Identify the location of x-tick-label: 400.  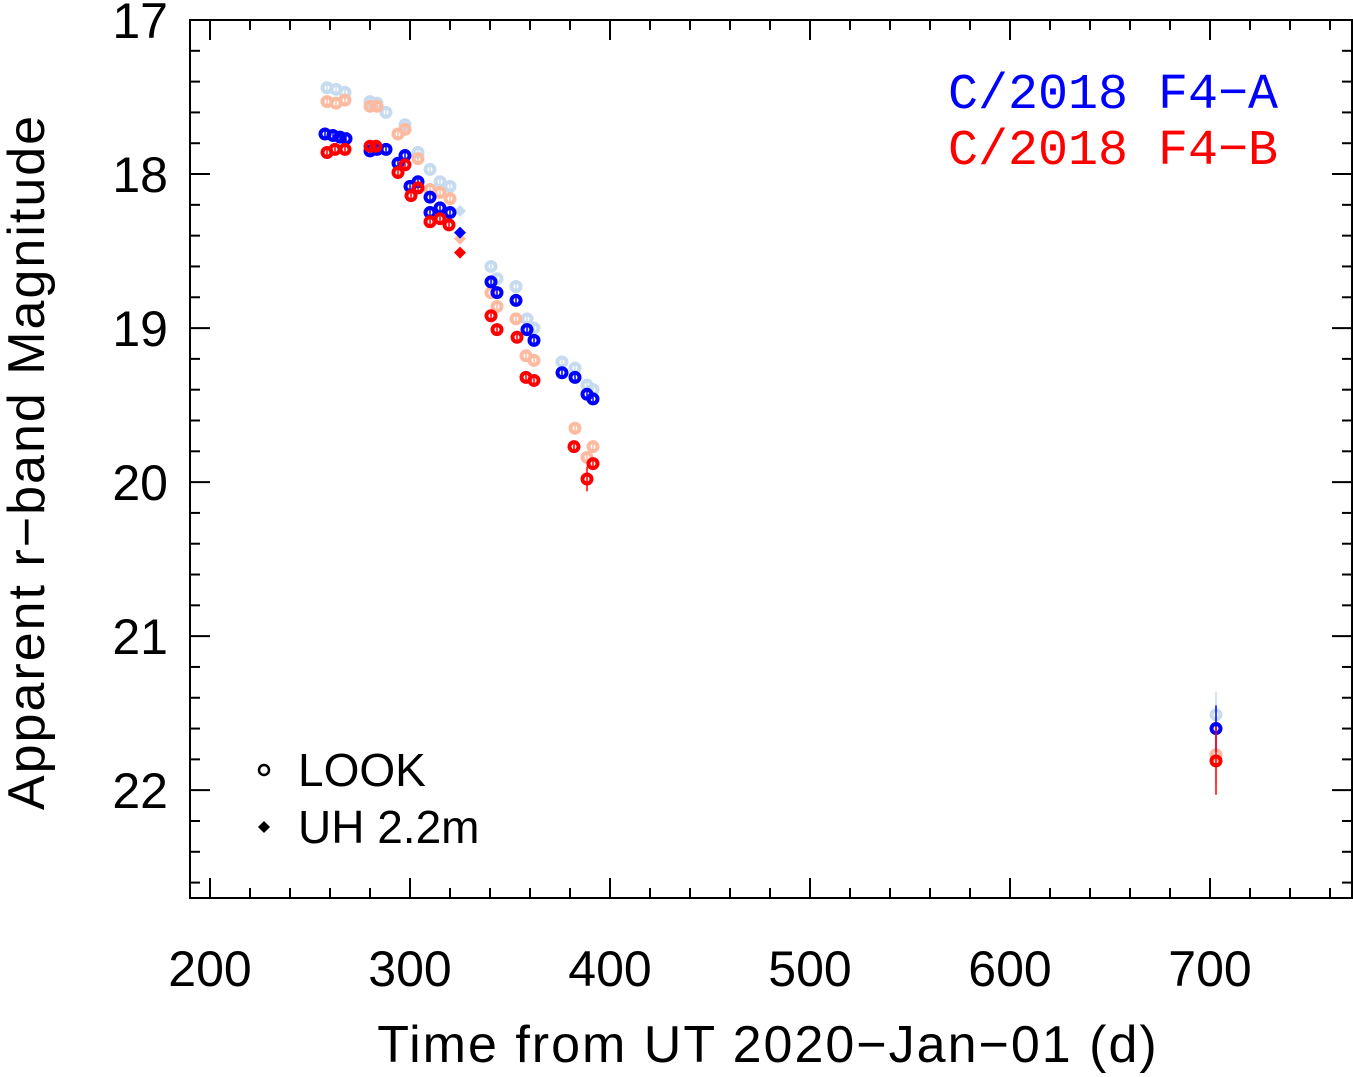
(609, 969).